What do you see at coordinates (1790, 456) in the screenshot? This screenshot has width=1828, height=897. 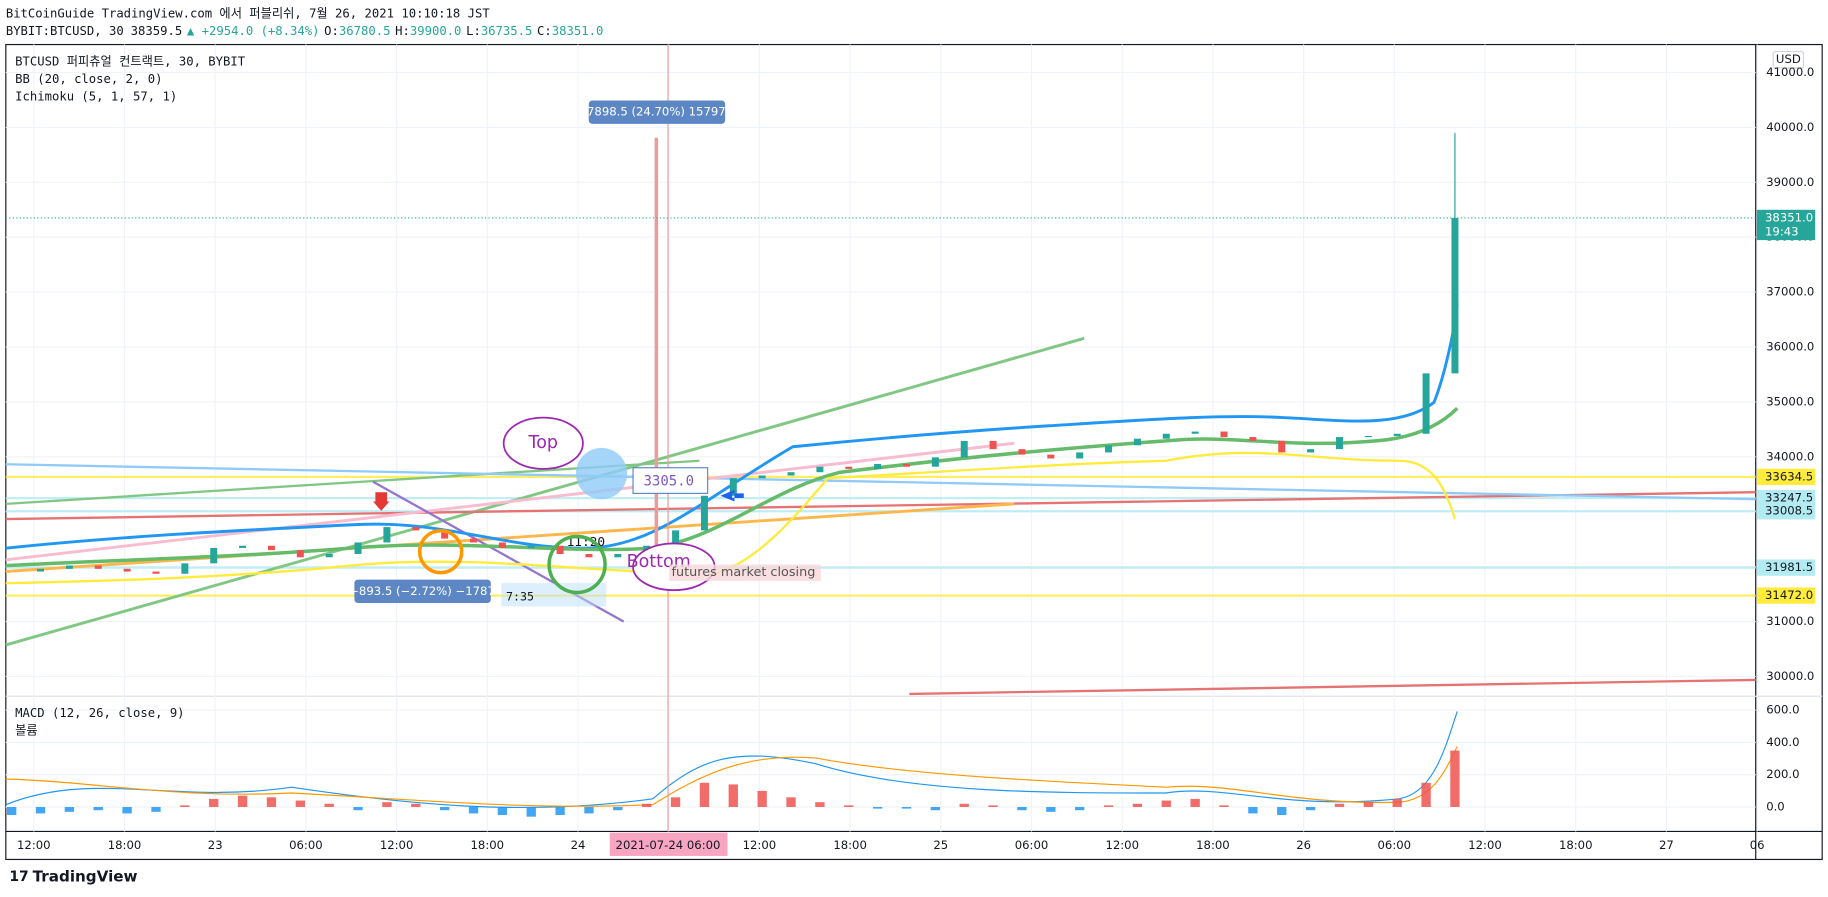 I see `y-tick-label: 34000.0` at bounding box center [1790, 456].